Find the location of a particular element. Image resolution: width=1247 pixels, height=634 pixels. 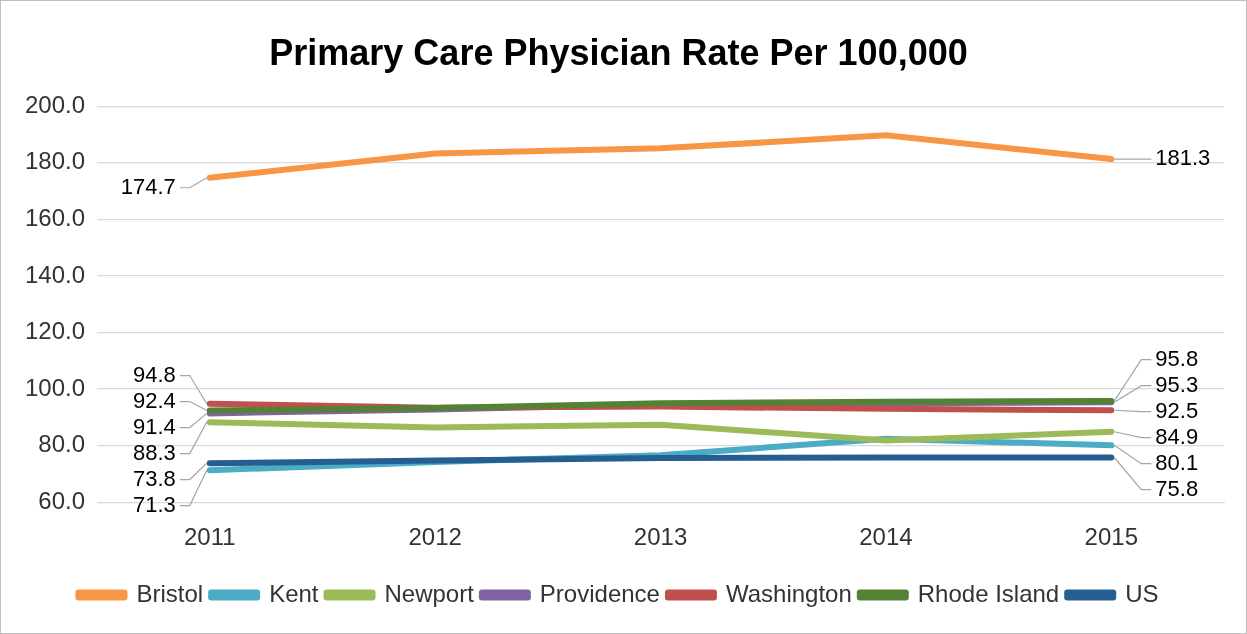

data-label: 92.4 is located at coordinates (154, 400).